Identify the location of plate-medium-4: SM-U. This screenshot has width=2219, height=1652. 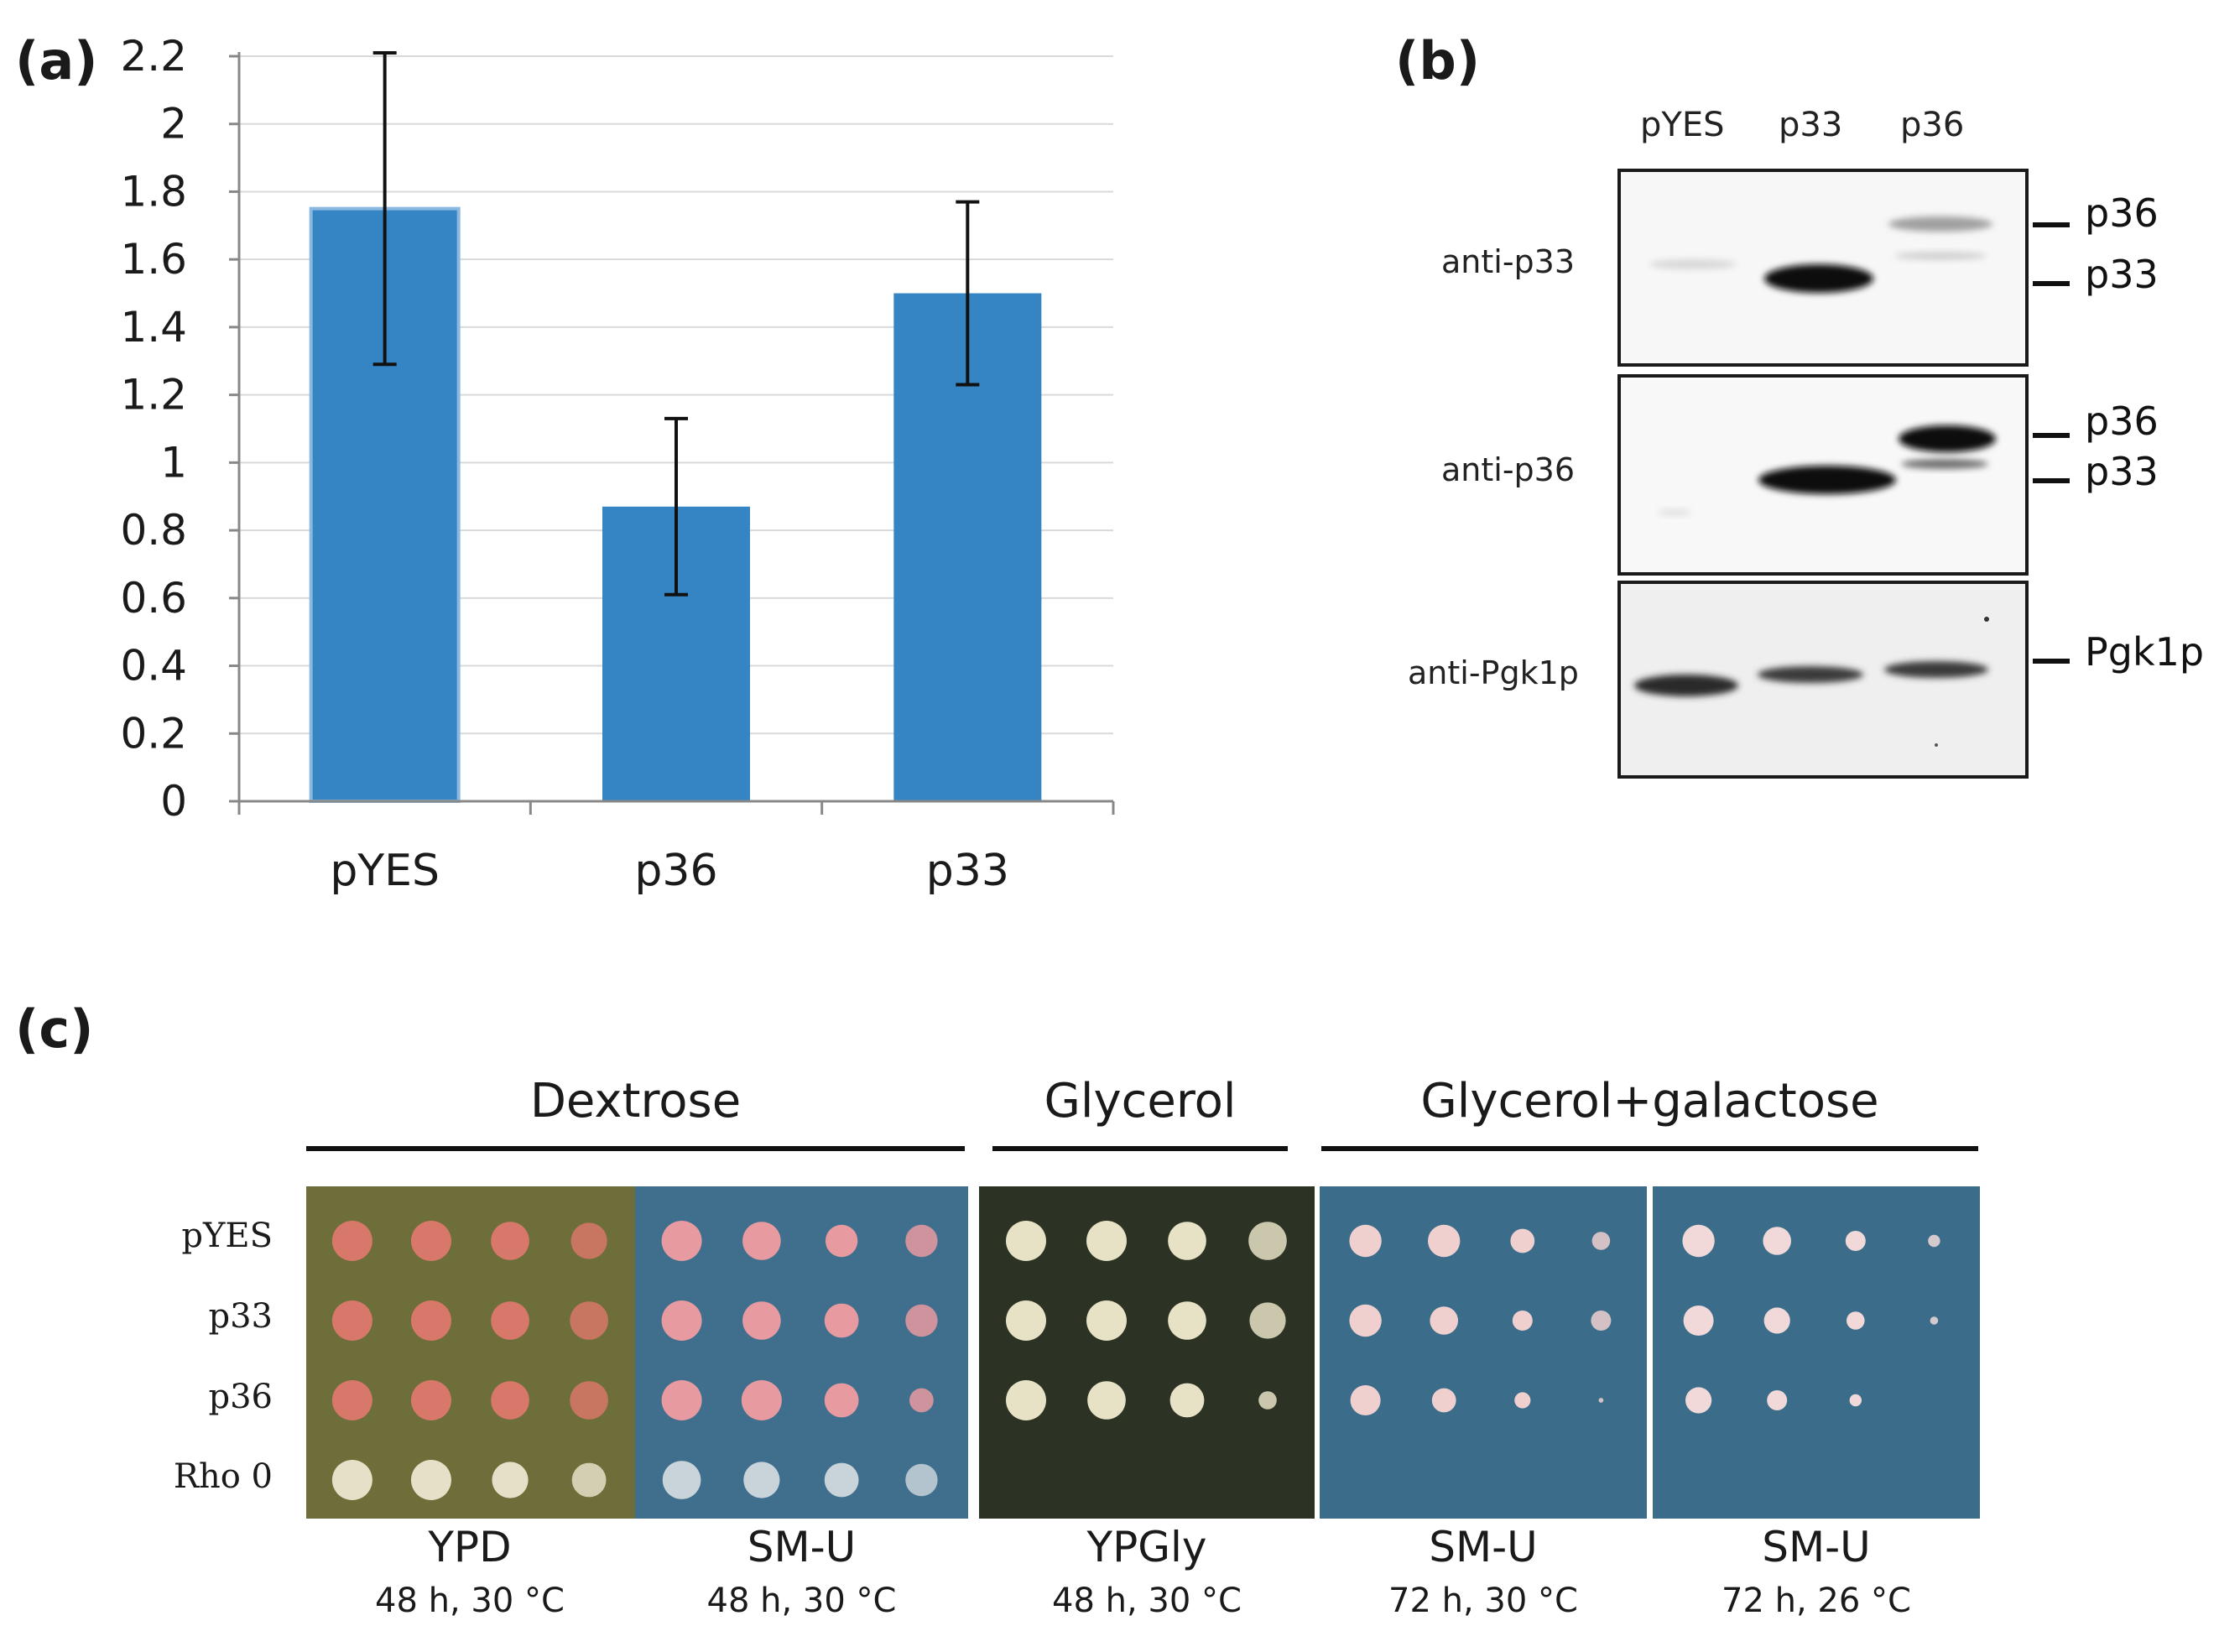
(1483, 1547).